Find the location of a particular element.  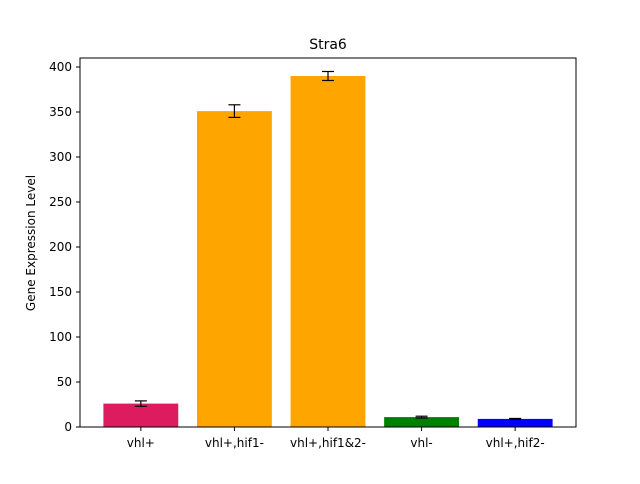

y-tick-label: 150 is located at coordinates (60, 292).